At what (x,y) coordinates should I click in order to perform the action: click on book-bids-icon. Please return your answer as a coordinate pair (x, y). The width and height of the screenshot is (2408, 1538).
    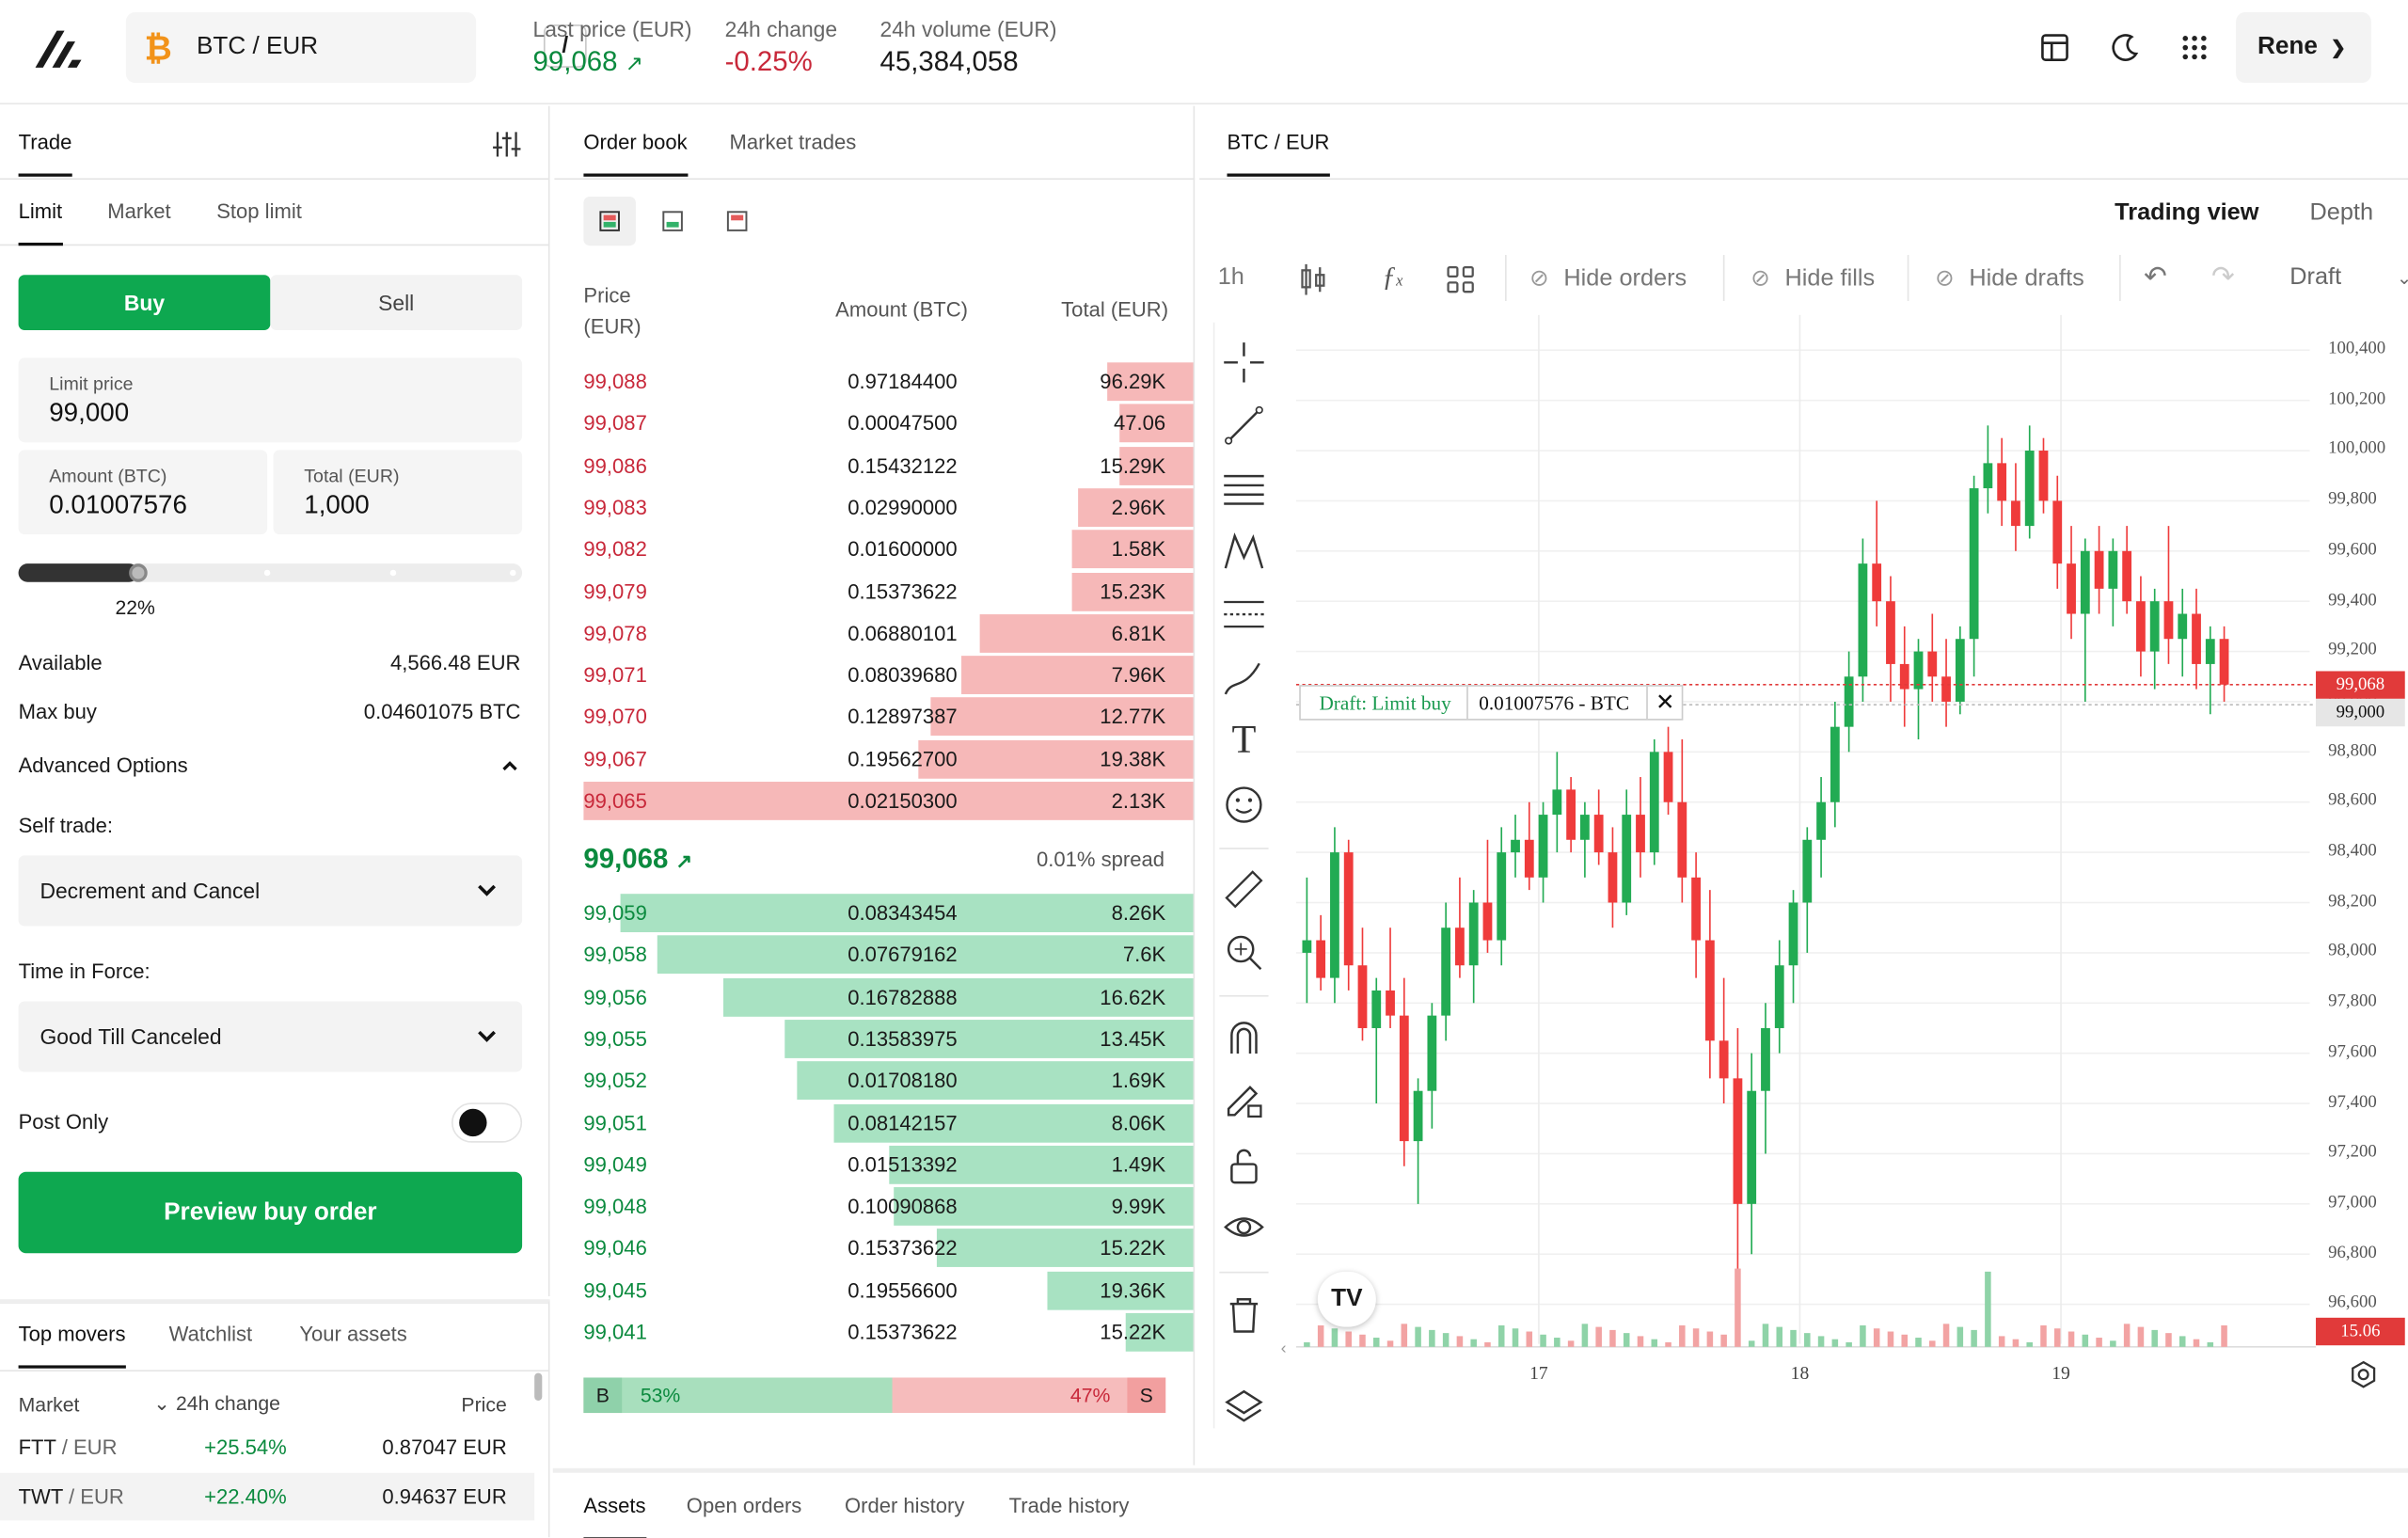
    Looking at the image, I should click on (673, 222).